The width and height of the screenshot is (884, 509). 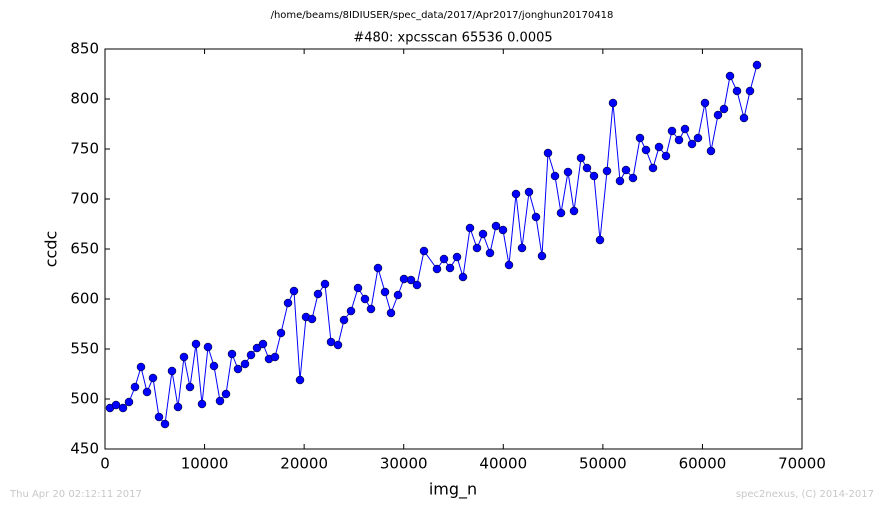 What do you see at coordinates (84, 99) in the screenshot?
I see `y-tick-label: 800` at bounding box center [84, 99].